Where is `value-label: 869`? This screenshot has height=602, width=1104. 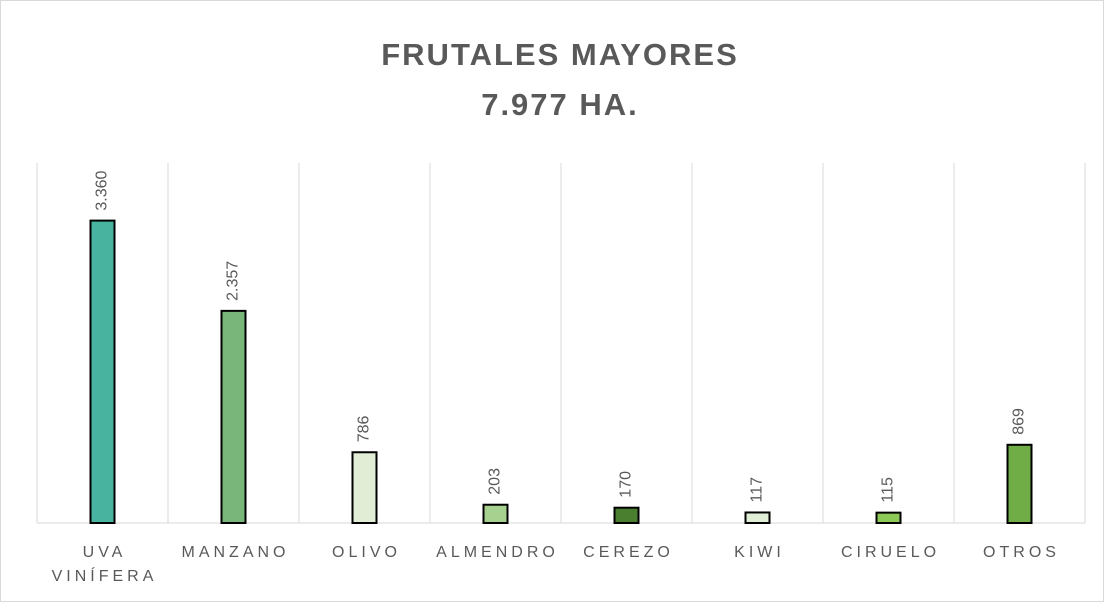 value-label: 869 is located at coordinates (1019, 421).